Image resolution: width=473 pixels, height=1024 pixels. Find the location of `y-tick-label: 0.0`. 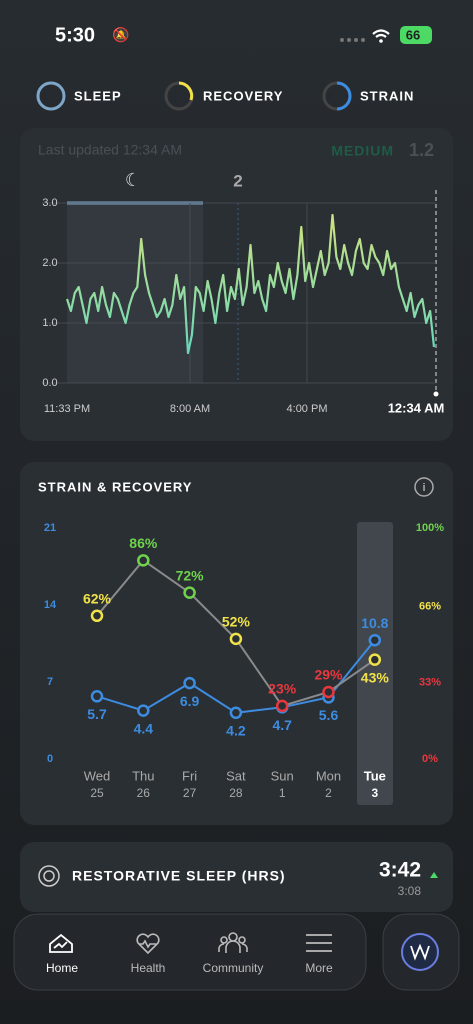

y-tick-label: 0.0 is located at coordinates (49, 383).